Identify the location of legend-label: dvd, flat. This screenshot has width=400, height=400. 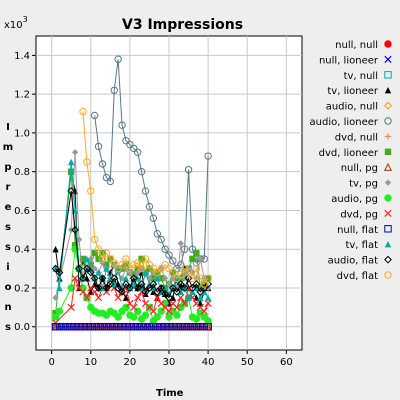
(357, 276).